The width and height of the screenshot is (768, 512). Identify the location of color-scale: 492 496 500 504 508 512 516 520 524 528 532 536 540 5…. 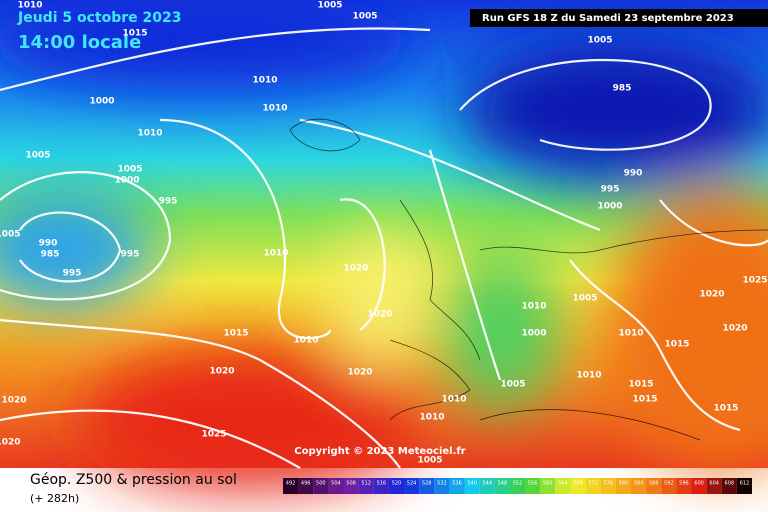
(517, 486).